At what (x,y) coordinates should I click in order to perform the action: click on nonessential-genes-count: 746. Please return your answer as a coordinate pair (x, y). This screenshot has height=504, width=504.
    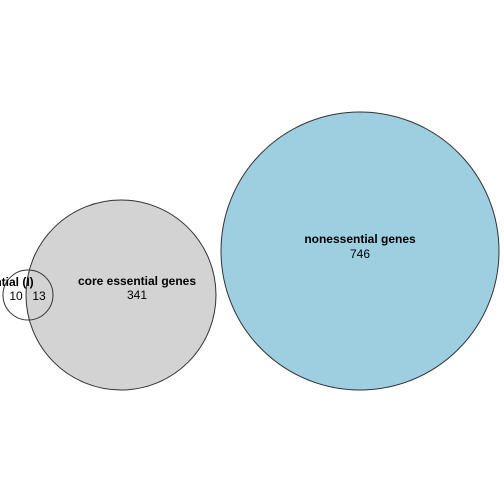
    Looking at the image, I should click on (360, 254).